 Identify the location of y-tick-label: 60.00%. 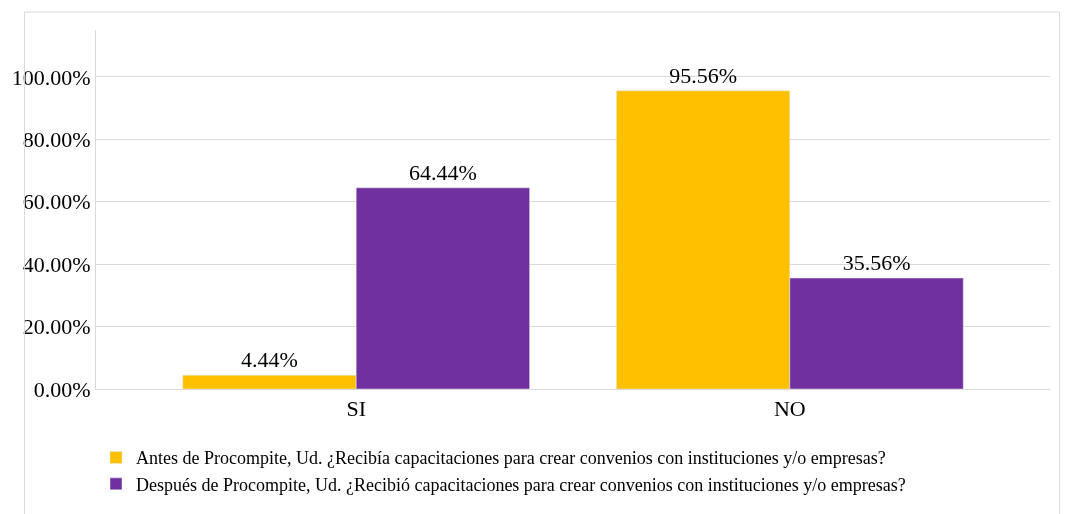
(56, 202).